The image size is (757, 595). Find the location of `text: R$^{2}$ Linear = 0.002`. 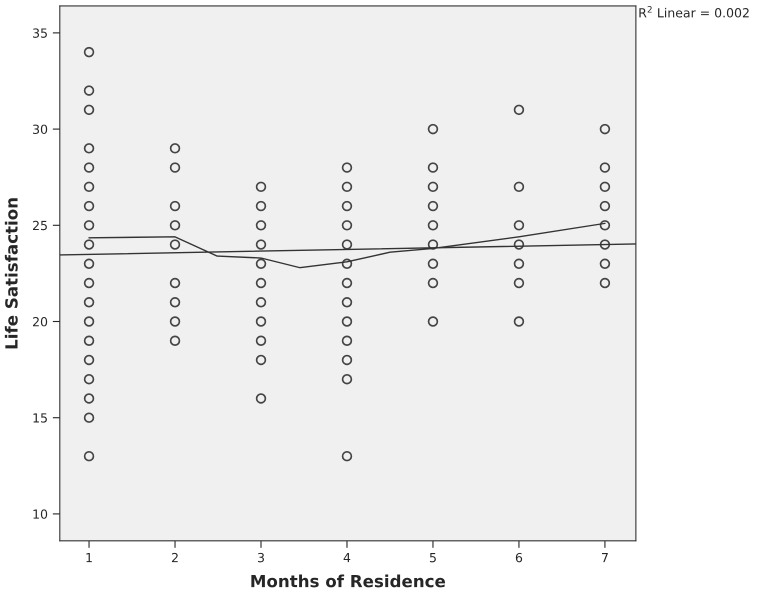

text: R$^{2}$ Linear = 0.002 is located at coordinates (694, 12).